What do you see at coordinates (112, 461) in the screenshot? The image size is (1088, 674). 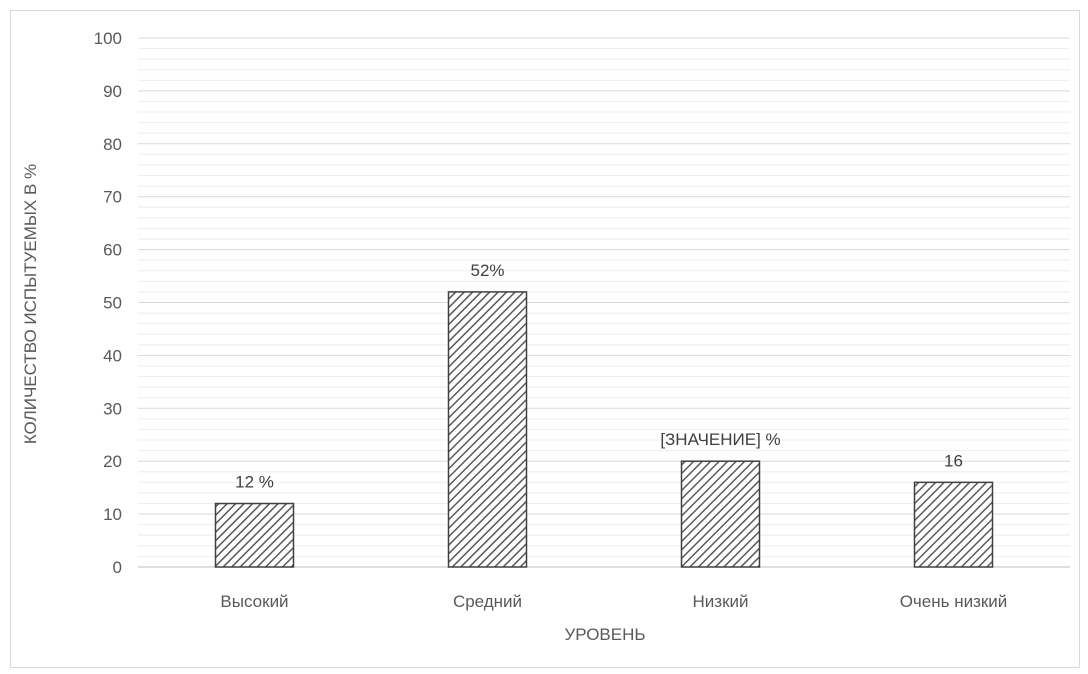 I see `y-tick-label: 20` at bounding box center [112, 461].